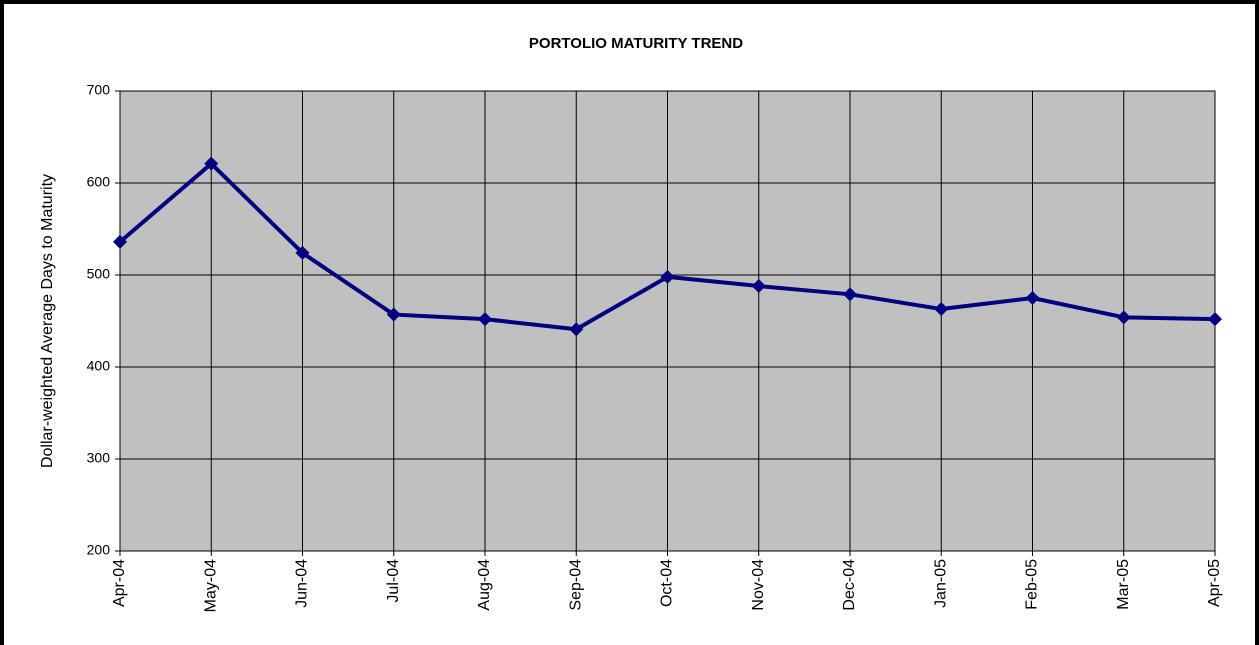 The height and width of the screenshot is (645, 1259). I want to click on y-axis-label: Dollar-weighted Average Days to Maturity, so click(47, 321).